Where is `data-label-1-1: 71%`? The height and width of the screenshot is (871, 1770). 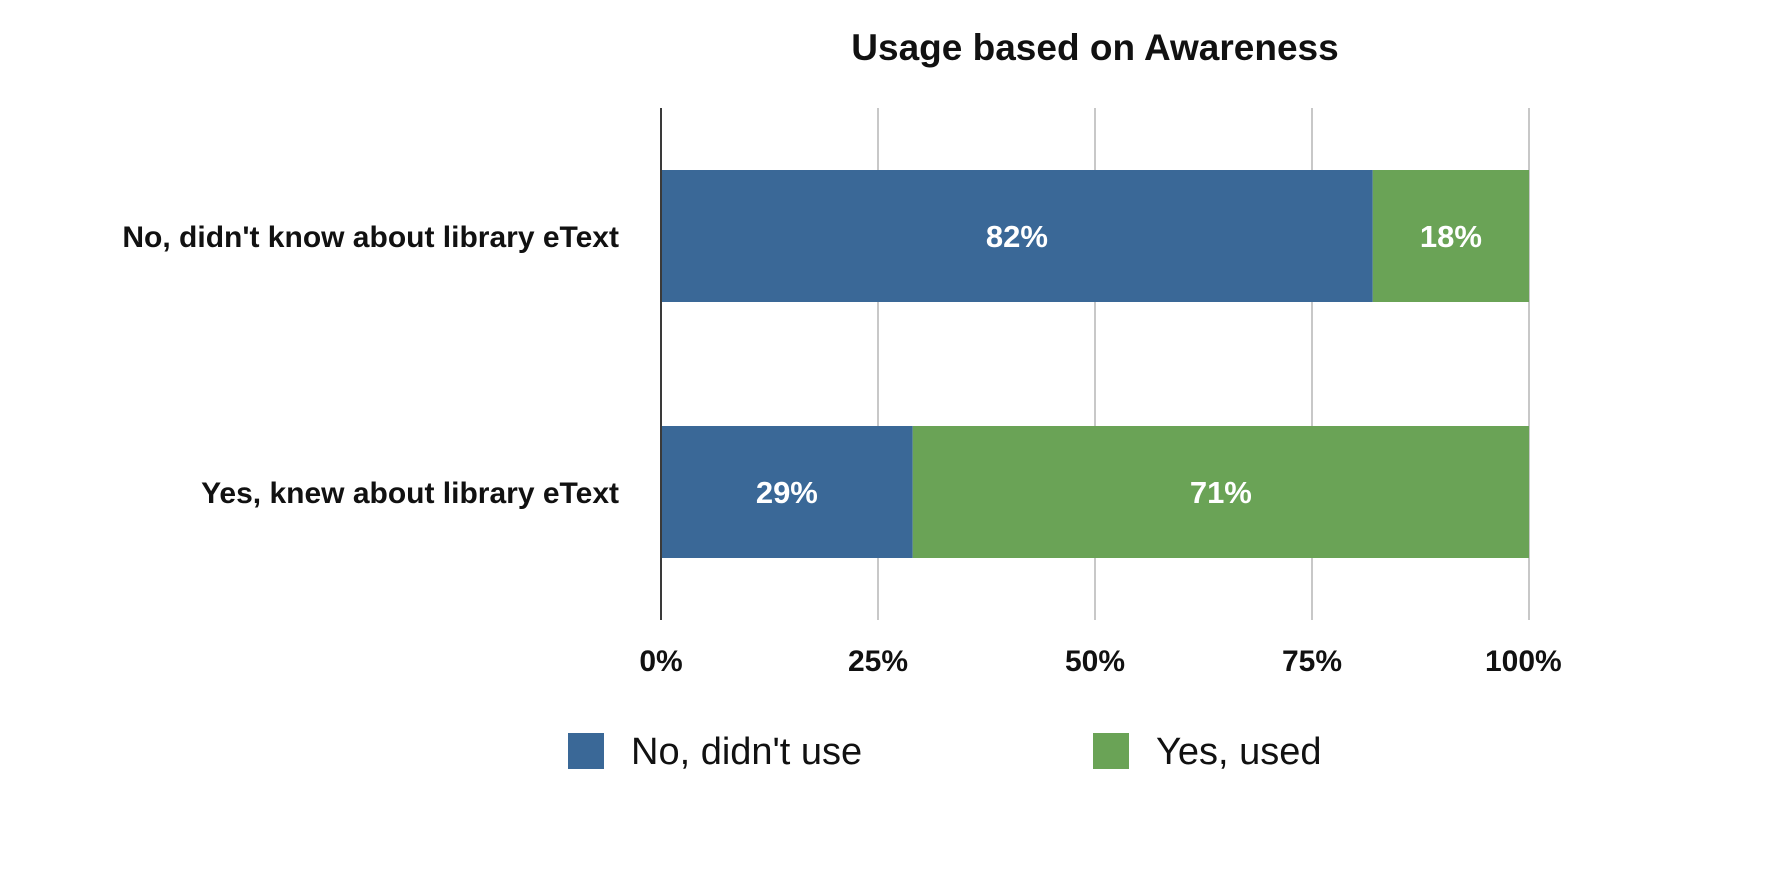
data-label-1-1: 71% is located at coordinates (1221, 492).